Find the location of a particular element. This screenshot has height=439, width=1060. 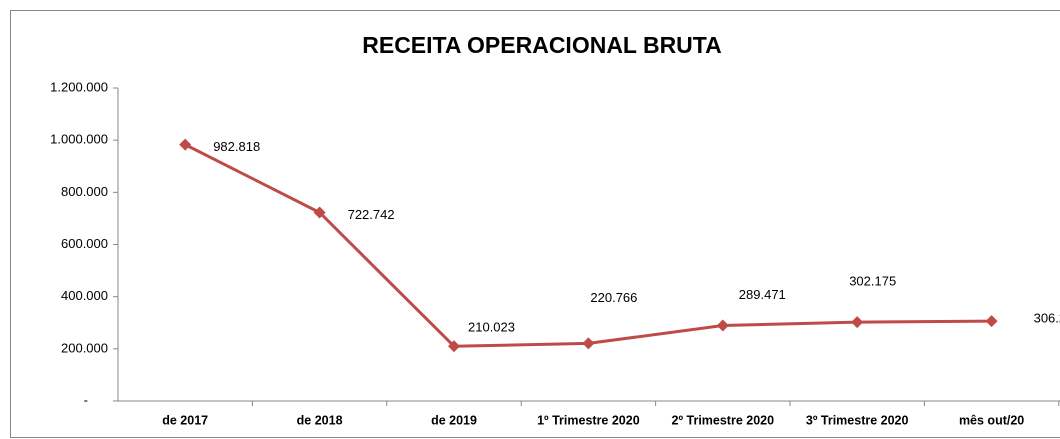

data-label: 302.175 is located at coordinates (872, 281).